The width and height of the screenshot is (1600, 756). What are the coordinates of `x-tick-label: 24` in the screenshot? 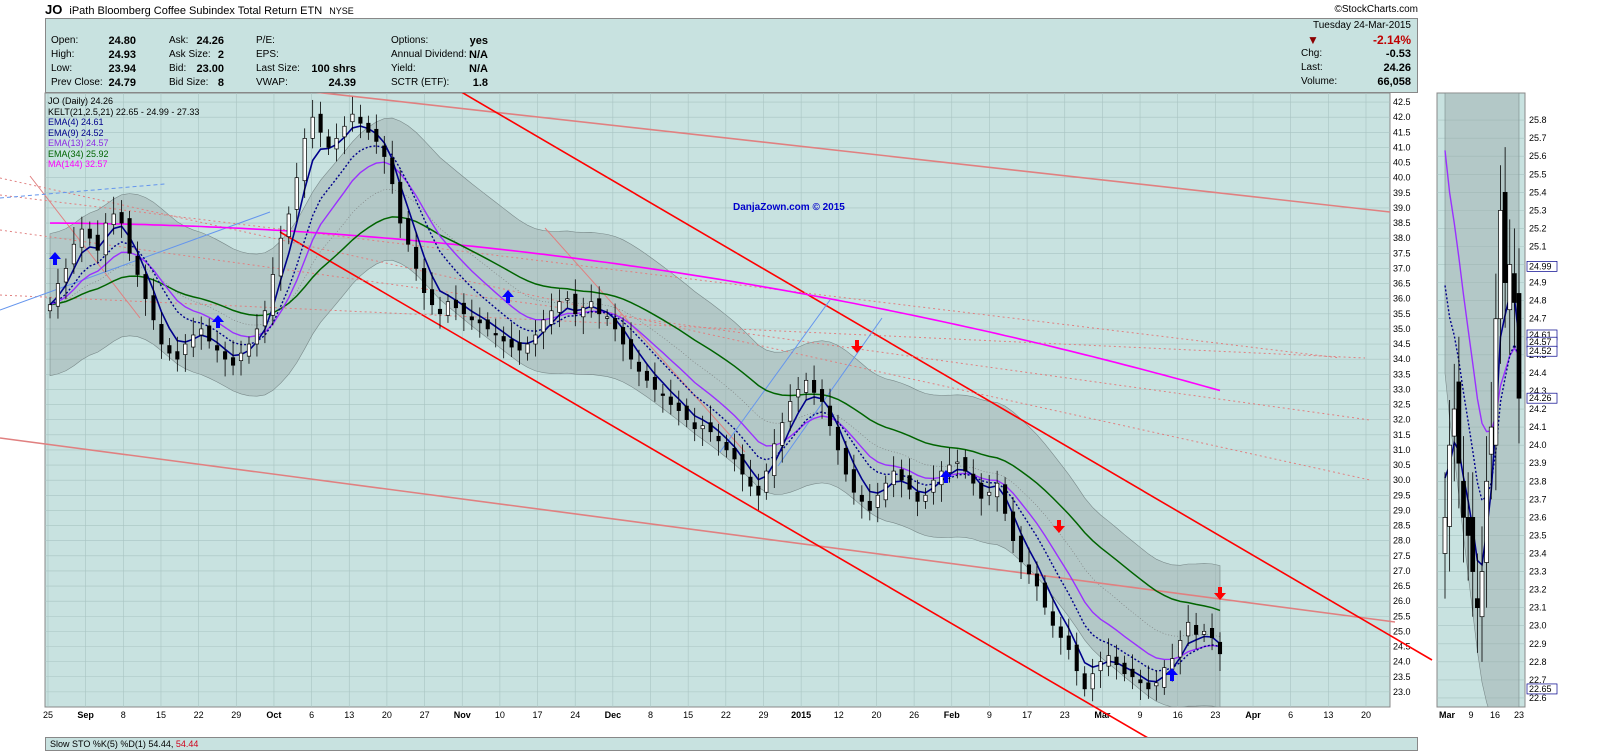 It's located at (575, 715).